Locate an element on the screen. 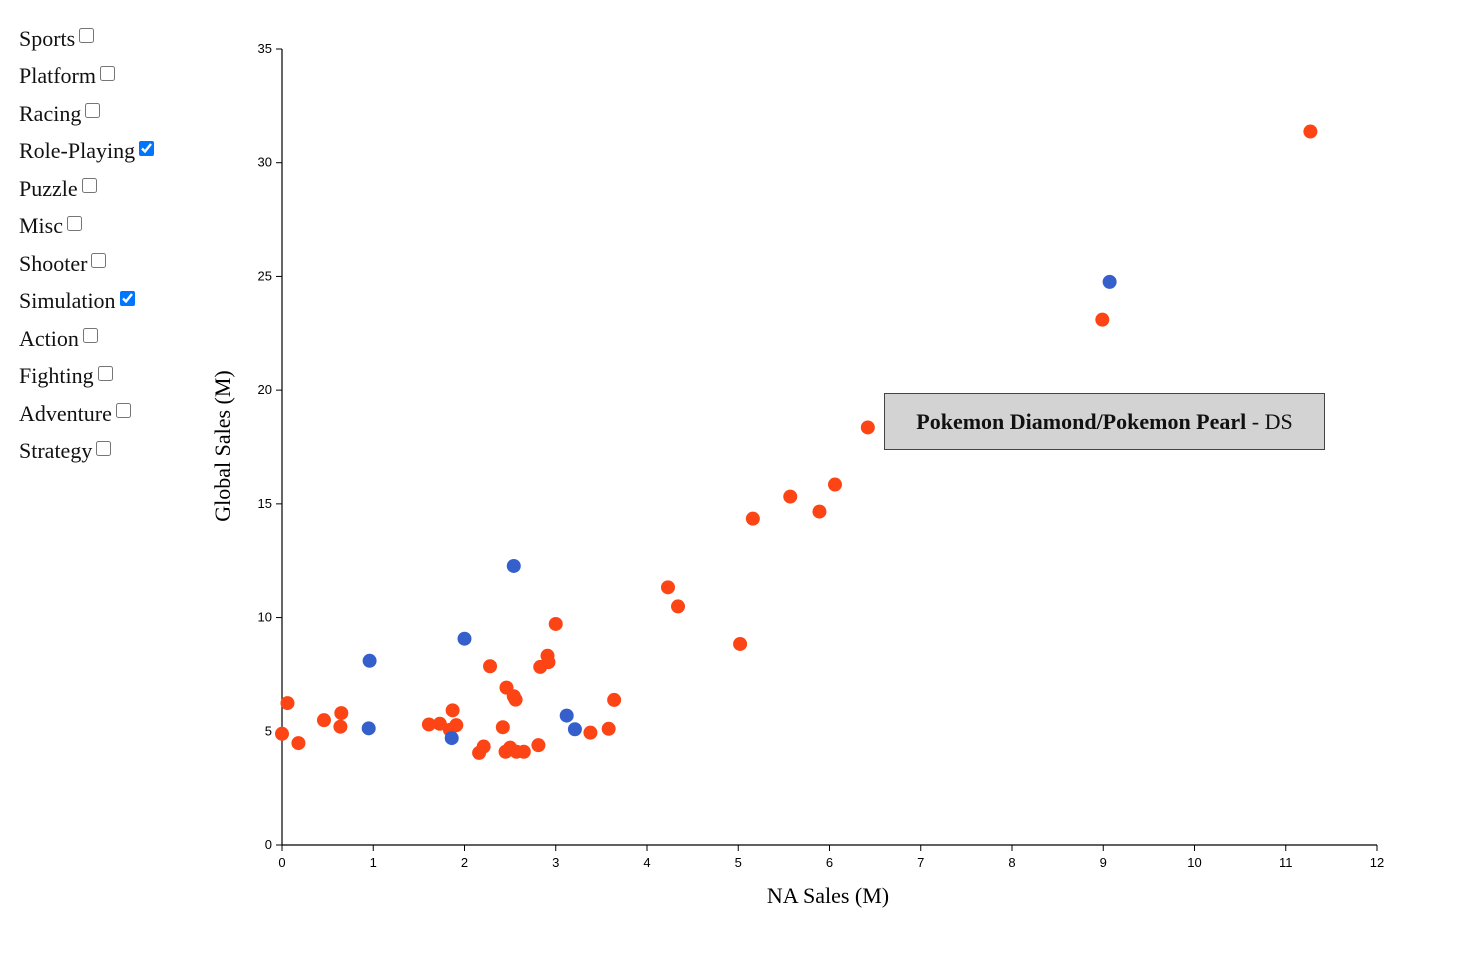 The height and width of the screenshot is (962, 1469). x-tick-label: 1 is located at coordinates (373, 862).